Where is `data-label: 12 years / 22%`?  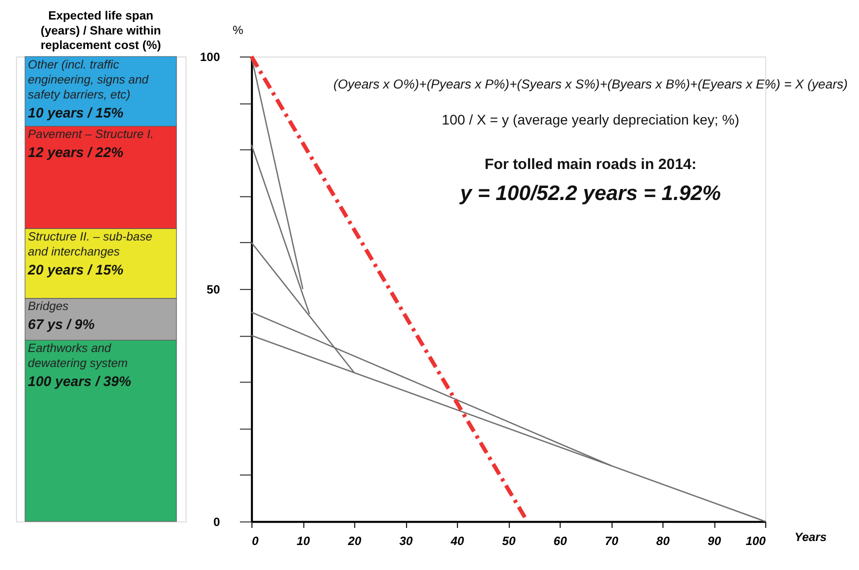 data-label: 12 years / 22% is located at coordinates (76, 152).